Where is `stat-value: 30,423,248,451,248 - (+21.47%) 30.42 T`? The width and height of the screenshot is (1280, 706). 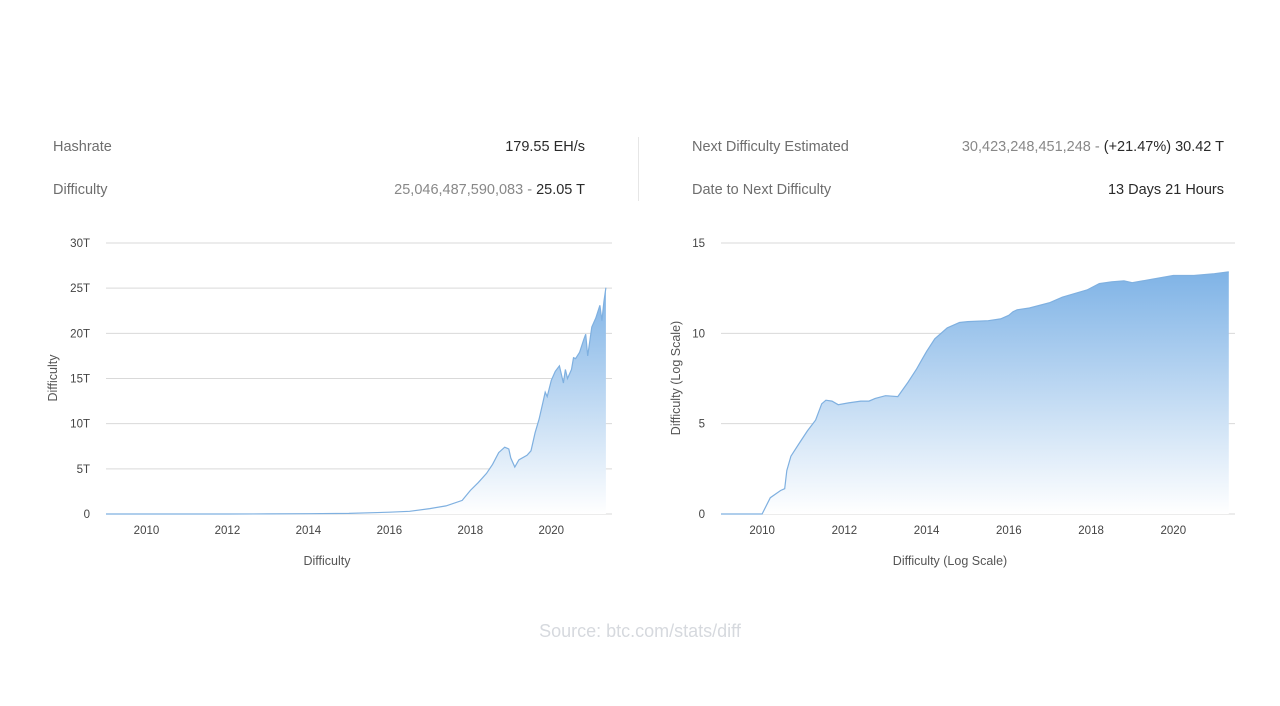
stat-value: 30,423,248,451,248 - (+21.47%) 30.42 T is located at coordinates (1093, 147).